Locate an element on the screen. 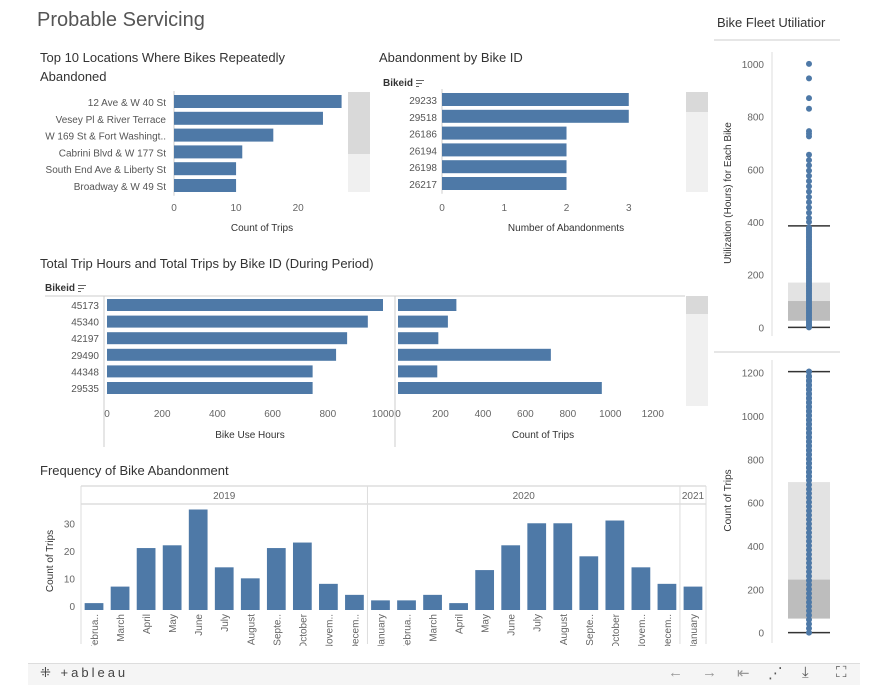 This screenshot has width=871, height=693. abandon-scroll-thumb is located at coordinates (697, 102).